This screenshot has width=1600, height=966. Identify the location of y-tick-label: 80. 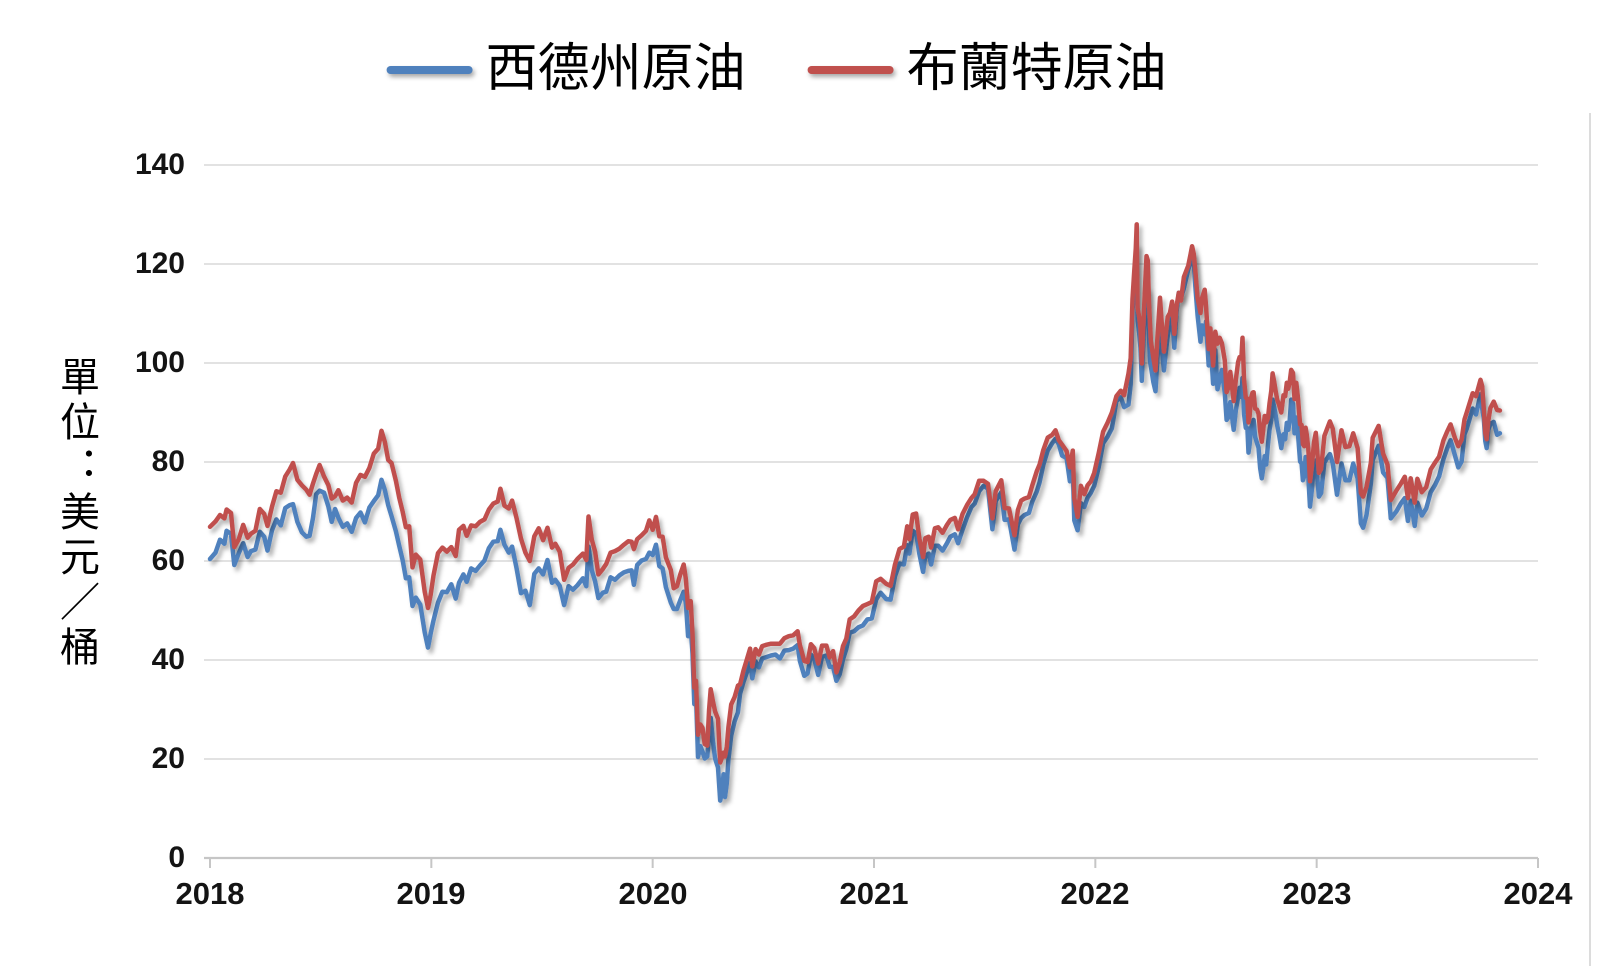
(168, 461).